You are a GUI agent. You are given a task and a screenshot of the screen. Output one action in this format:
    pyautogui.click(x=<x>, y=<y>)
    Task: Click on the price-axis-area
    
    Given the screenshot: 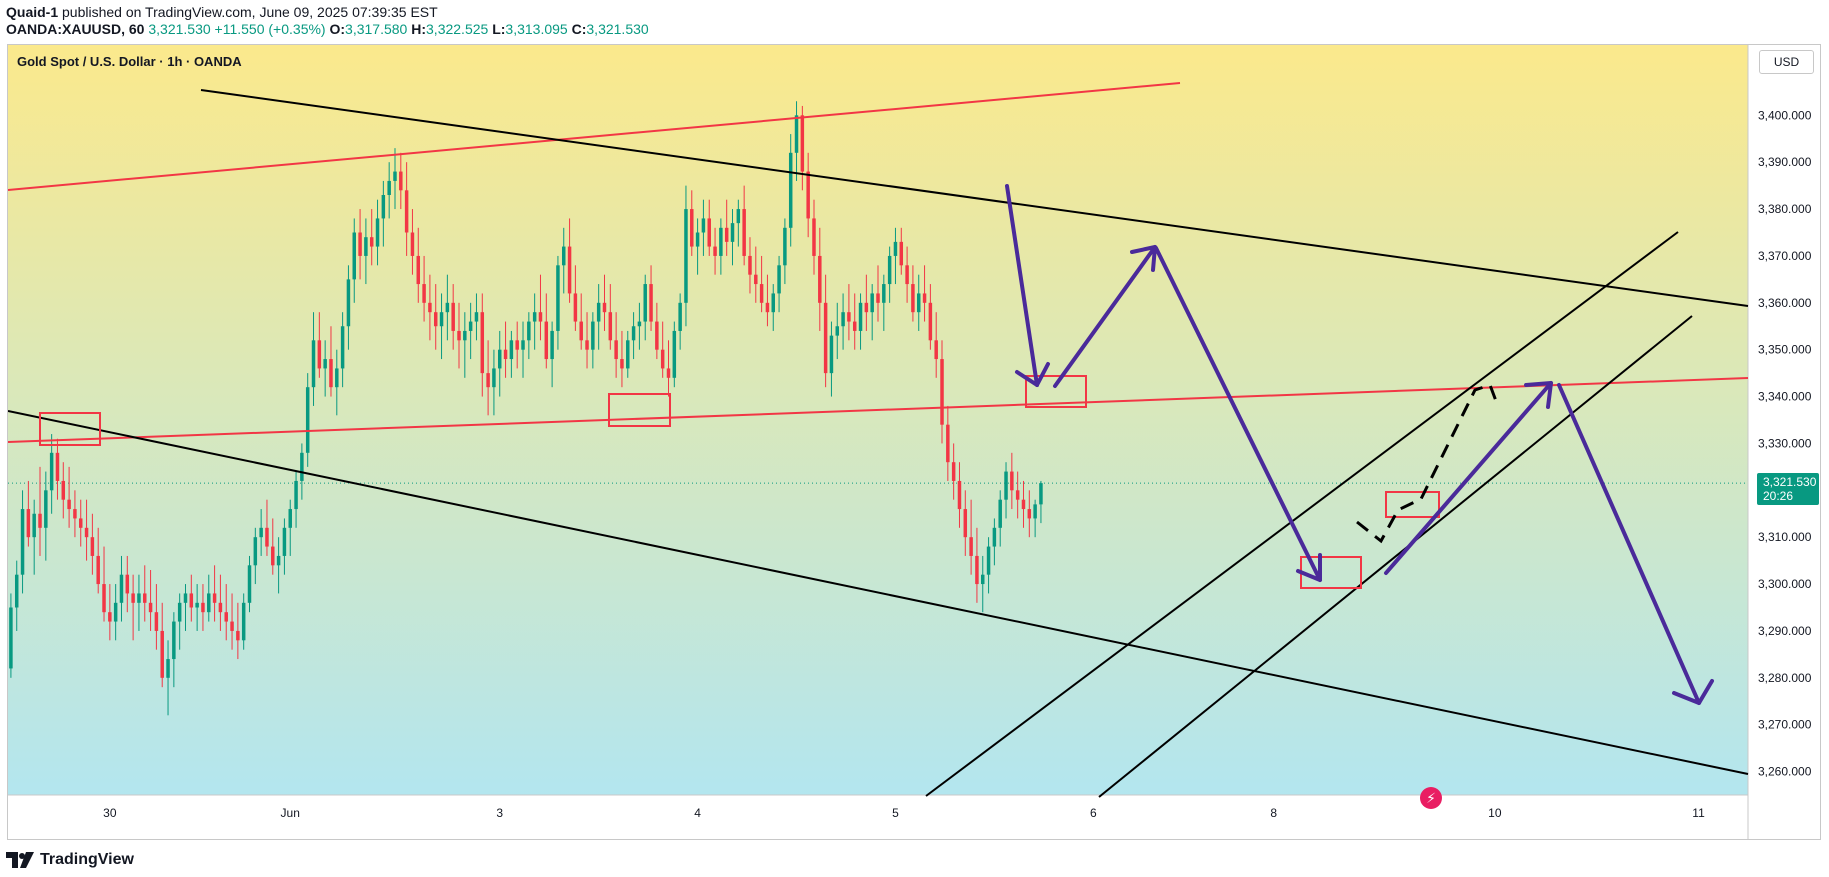 What is the action you would take?
    pyautogui.click(x=1784, y=442)
    